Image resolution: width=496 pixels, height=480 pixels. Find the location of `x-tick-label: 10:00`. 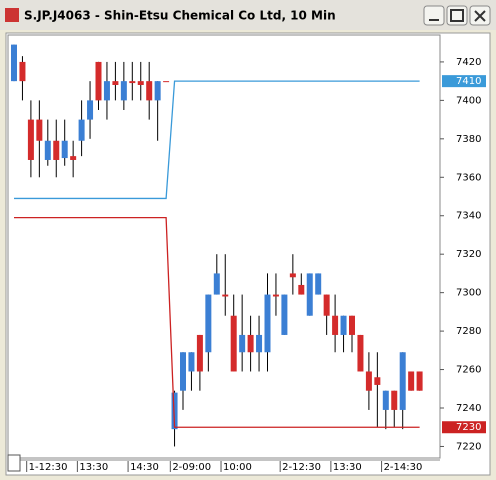

x-tick-label: 10:00 is located at coordinates (237, 467).